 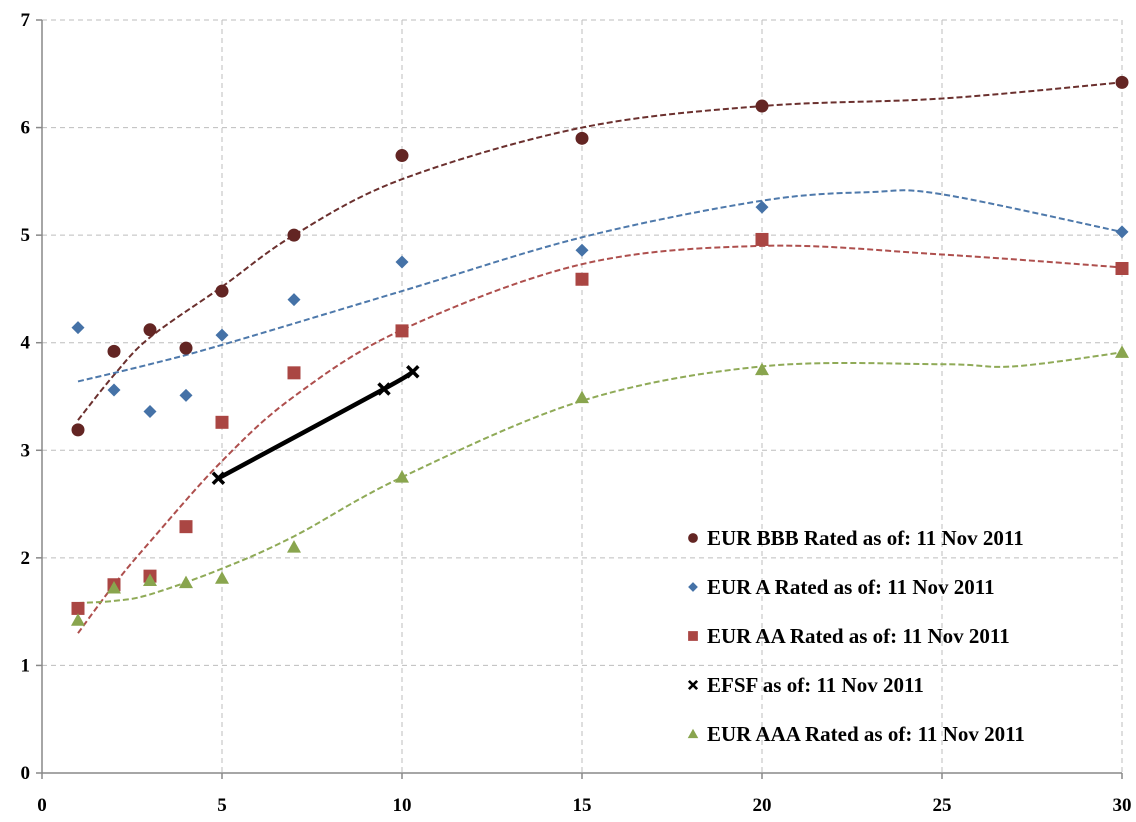 I want to click on x-tick-label: 5, so click(x=222, y=805).